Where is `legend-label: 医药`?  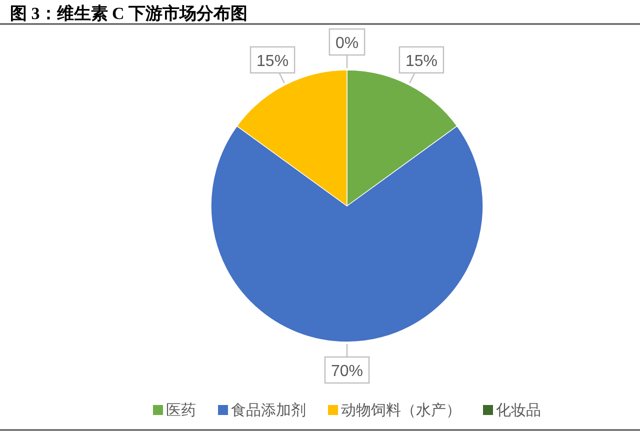
legend-label: 医药 is located at coordinates (181, 410).